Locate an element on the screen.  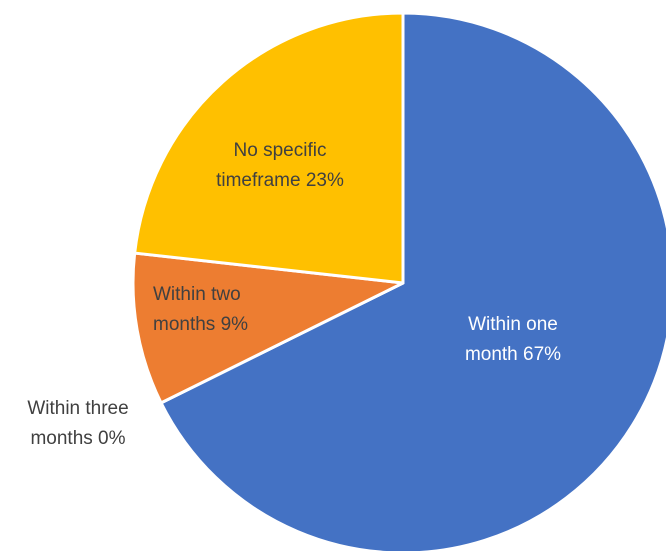
data-label-line: timeframe 23% is located at coordinates (280, 180).